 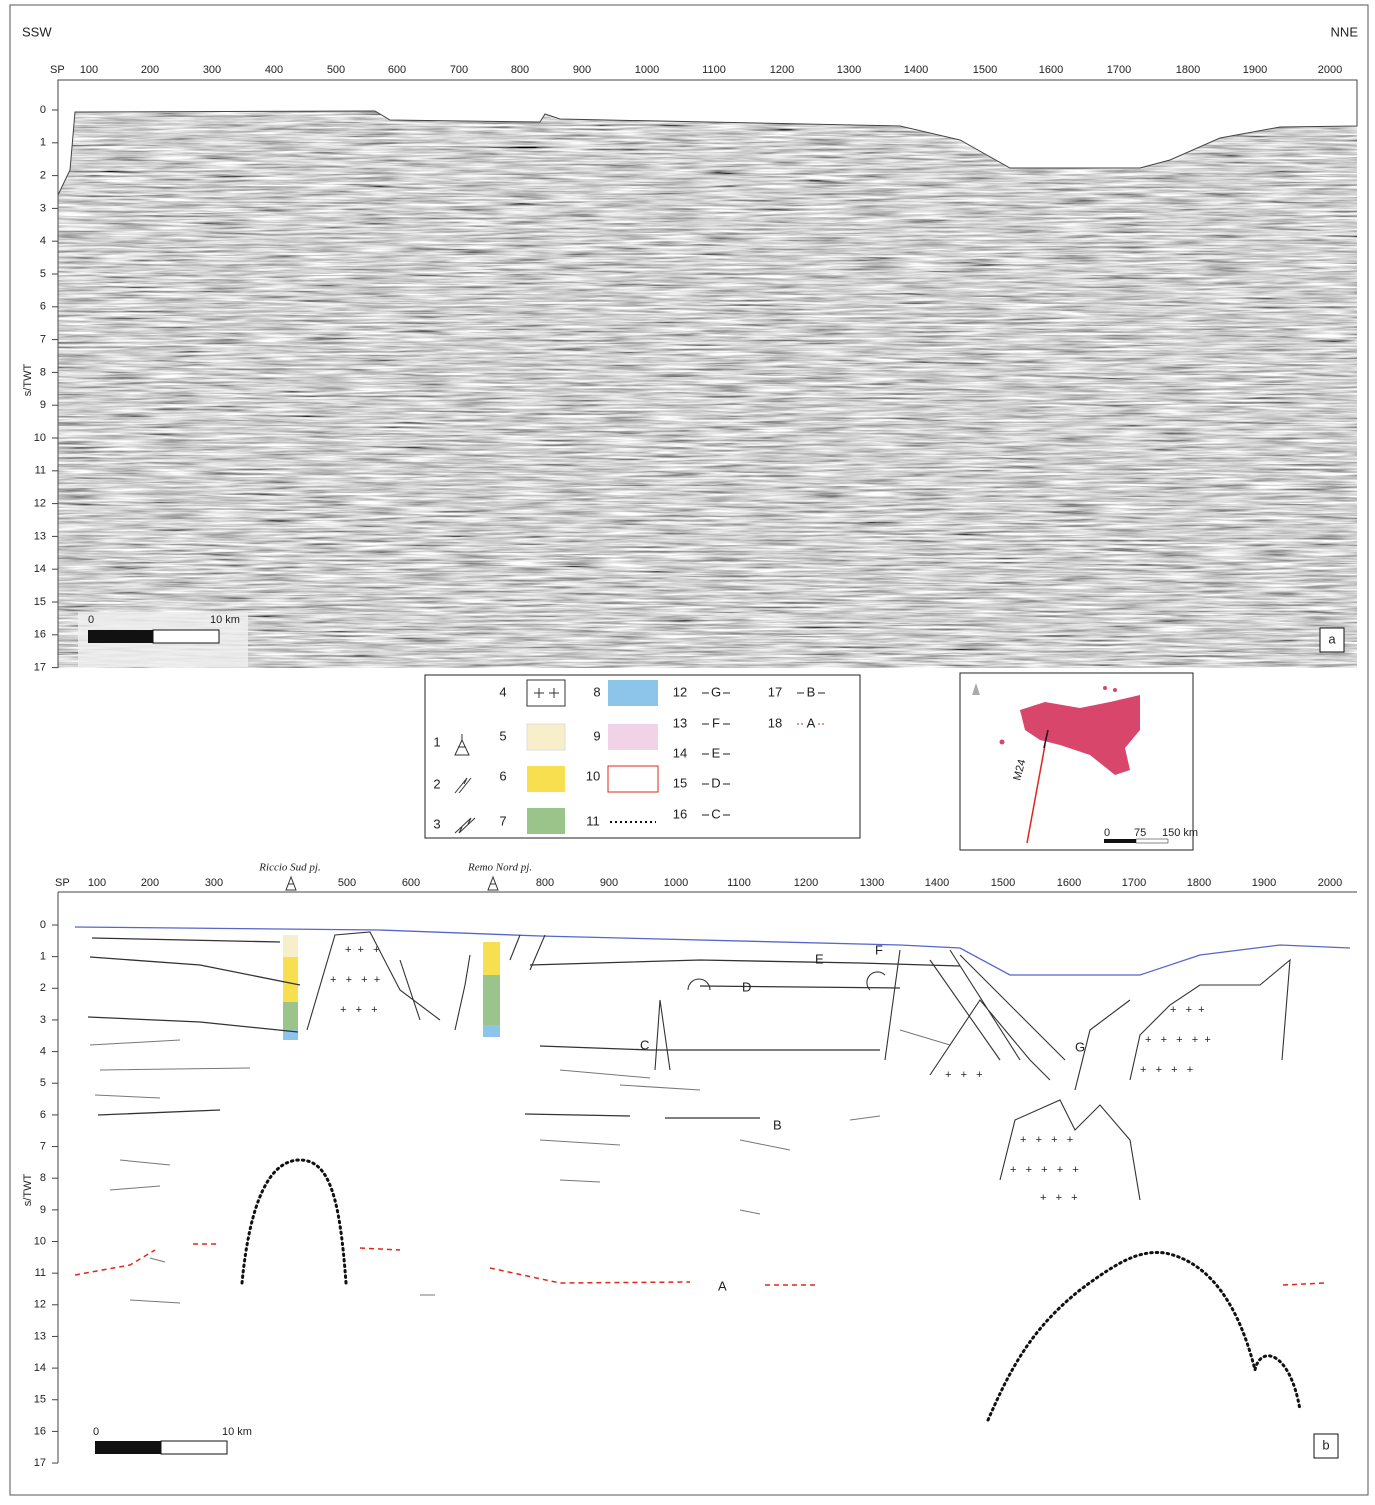 What do you see at coordinates (700, 1264) in the screenshot?
I see `horizon-a` at bounding box center [700, 1264].